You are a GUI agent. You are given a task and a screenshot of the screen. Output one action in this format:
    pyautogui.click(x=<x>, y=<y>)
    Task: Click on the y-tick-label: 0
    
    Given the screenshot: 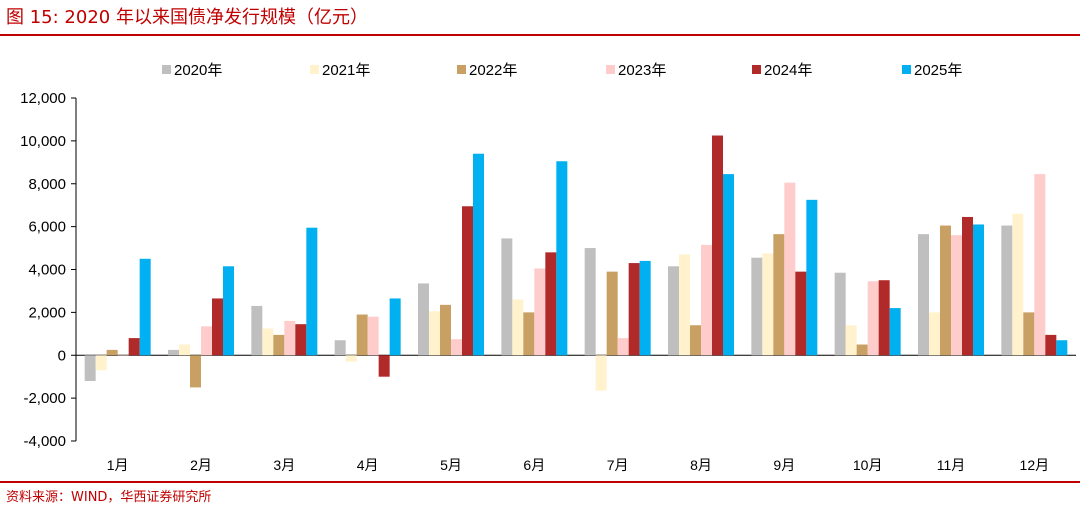 What is the action you would take?
    pyautogui.click(x=62, y=355)
    